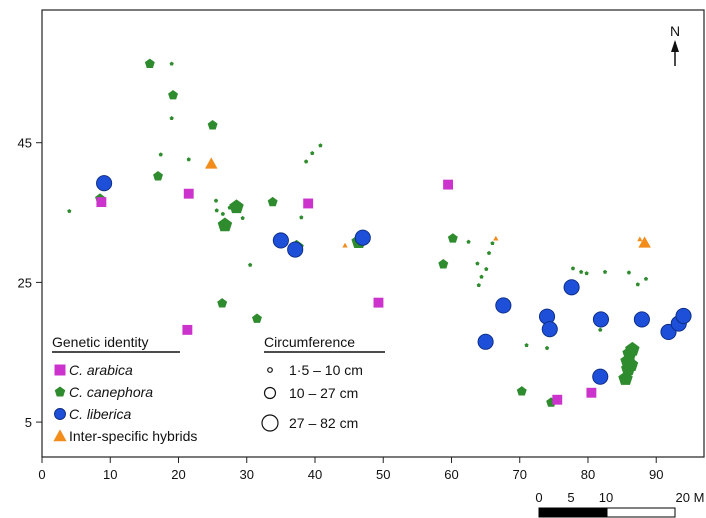 The width and height of the screenshot is (706, 518). What do you see at coordinates (383, 474) in the screenshot?
I see `x-tick-label: 50` at bounding box center [383, 474].